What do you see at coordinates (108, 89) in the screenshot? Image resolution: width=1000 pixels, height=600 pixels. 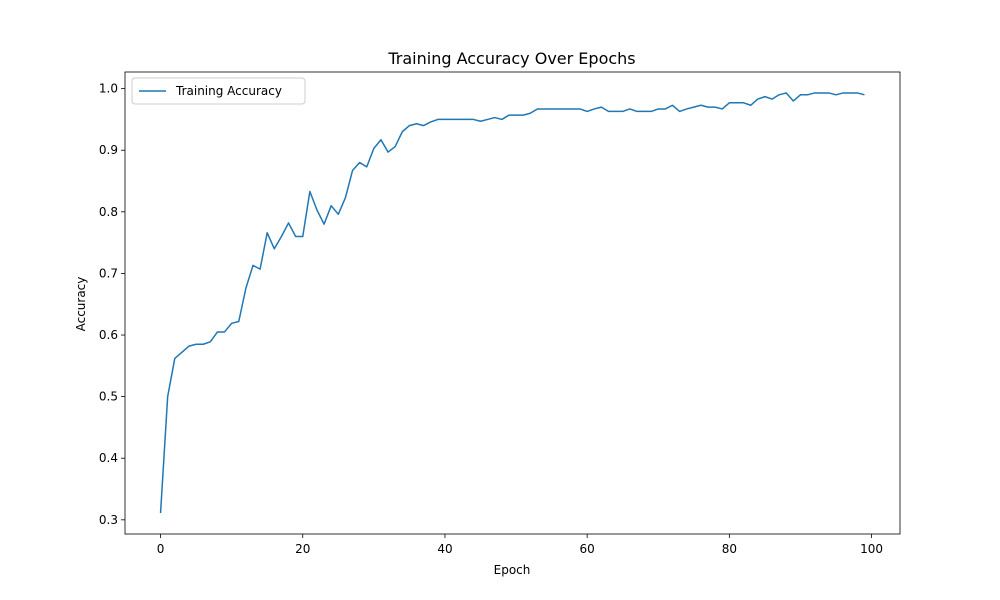 I see `y-tick-label: 1.0` at bounding box center [108, 89].